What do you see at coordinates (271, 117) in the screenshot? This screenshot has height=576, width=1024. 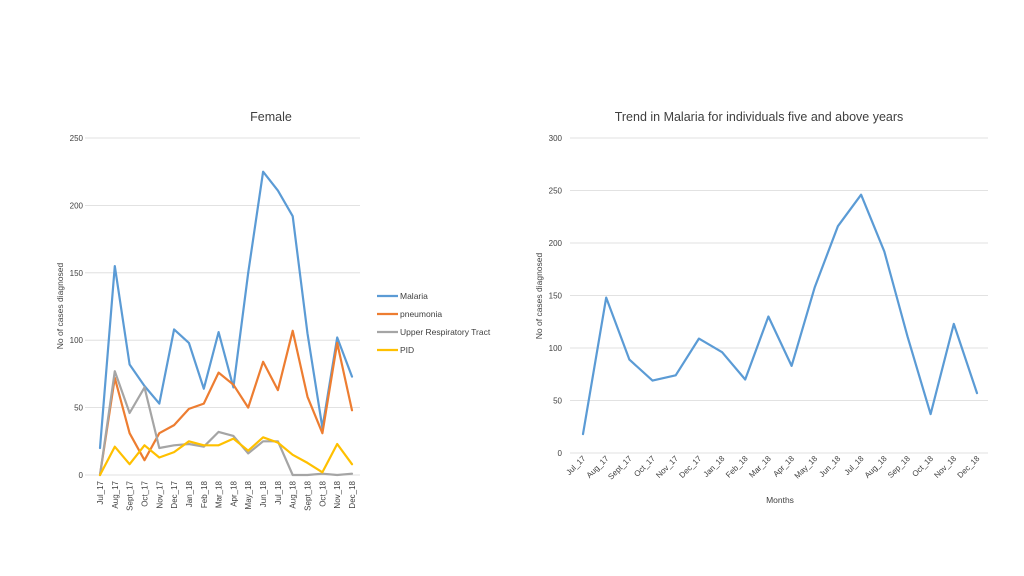 I see `female-chart-title: Female` at bounding box center [271, 117].